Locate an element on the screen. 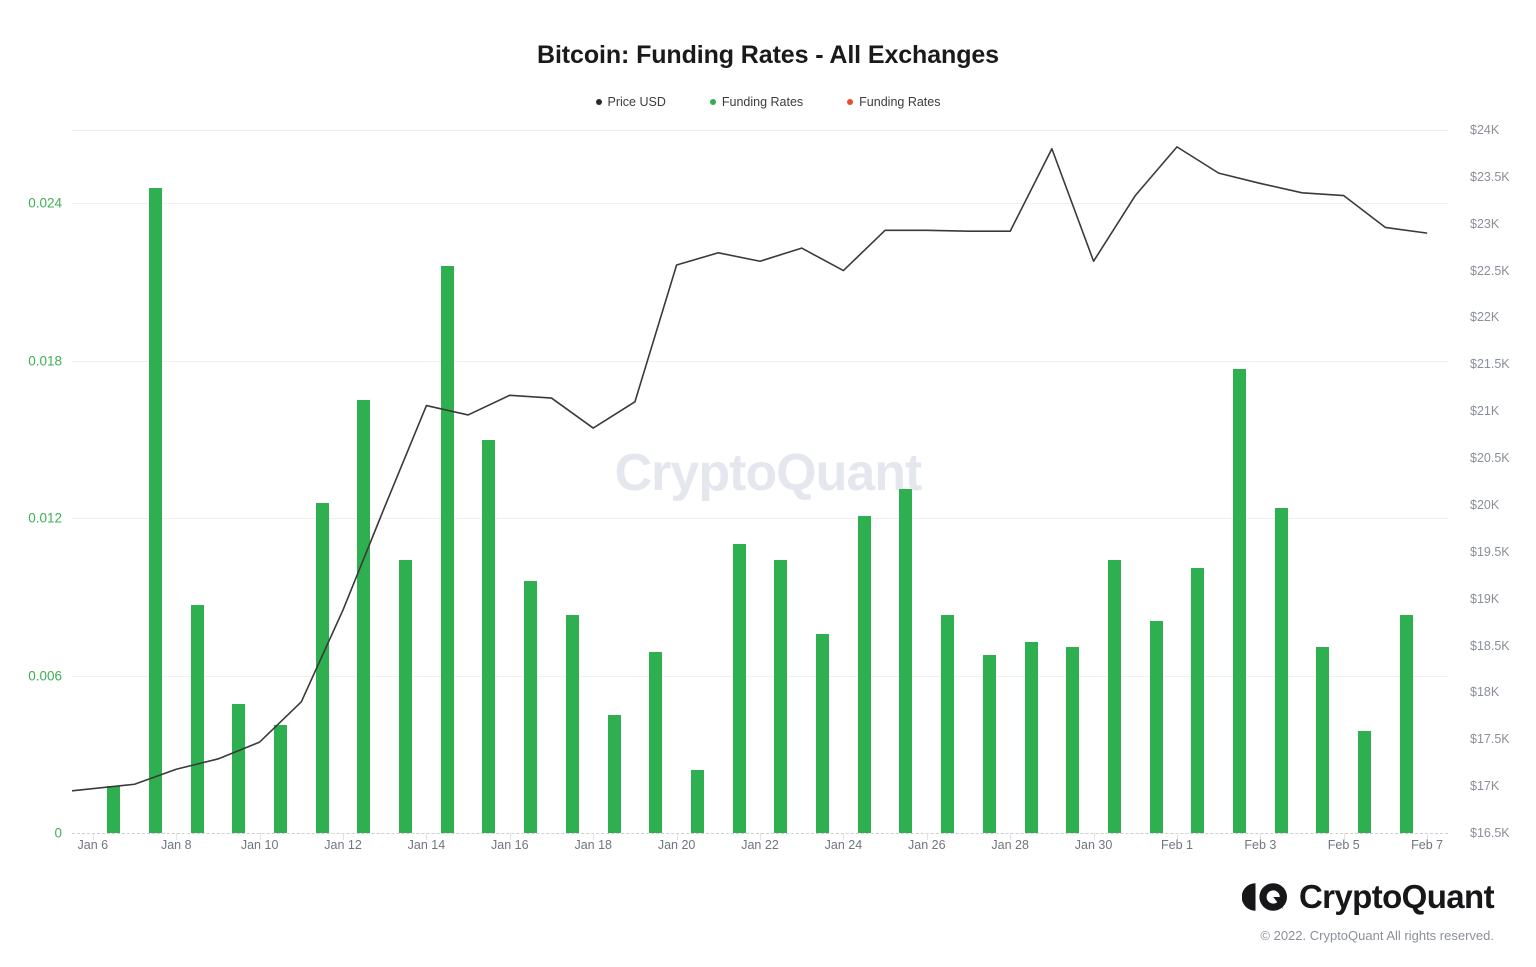  y-axis-left-tick-label: 0.024 is located at coordinates (45, 203).